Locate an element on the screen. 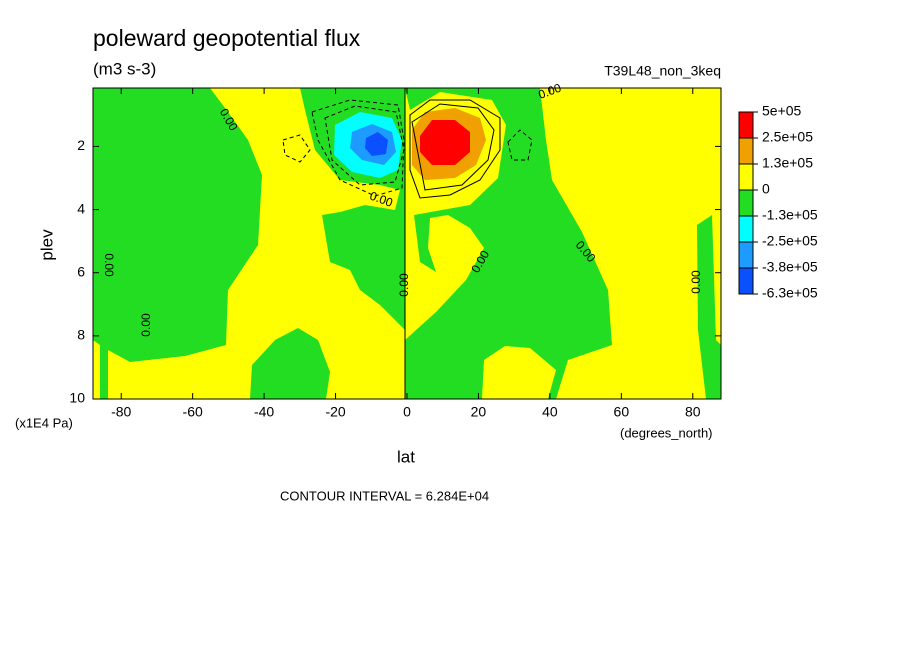 This screenshot has width=904, height=654. y-axis-label: plev is located at coordinates (46, 245).